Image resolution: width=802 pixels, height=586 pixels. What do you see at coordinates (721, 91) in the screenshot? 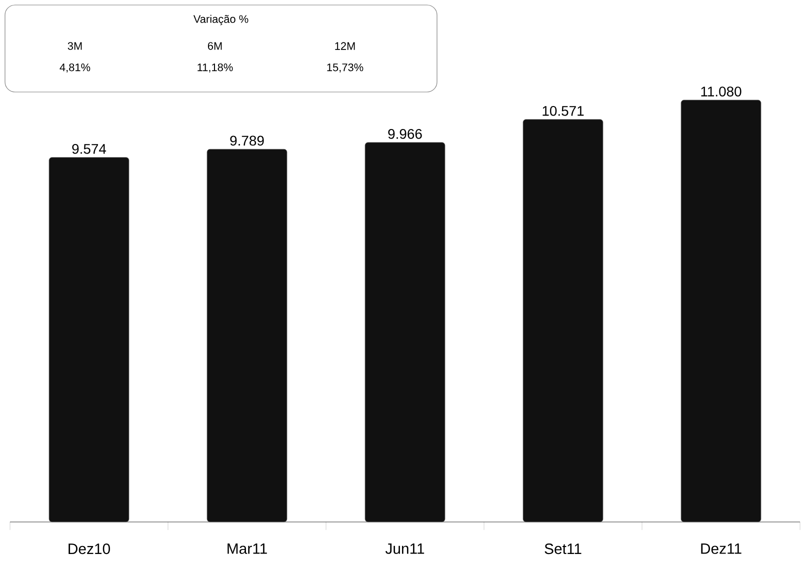
I see `data-label: 11.080` at bounding box center [721, 91].